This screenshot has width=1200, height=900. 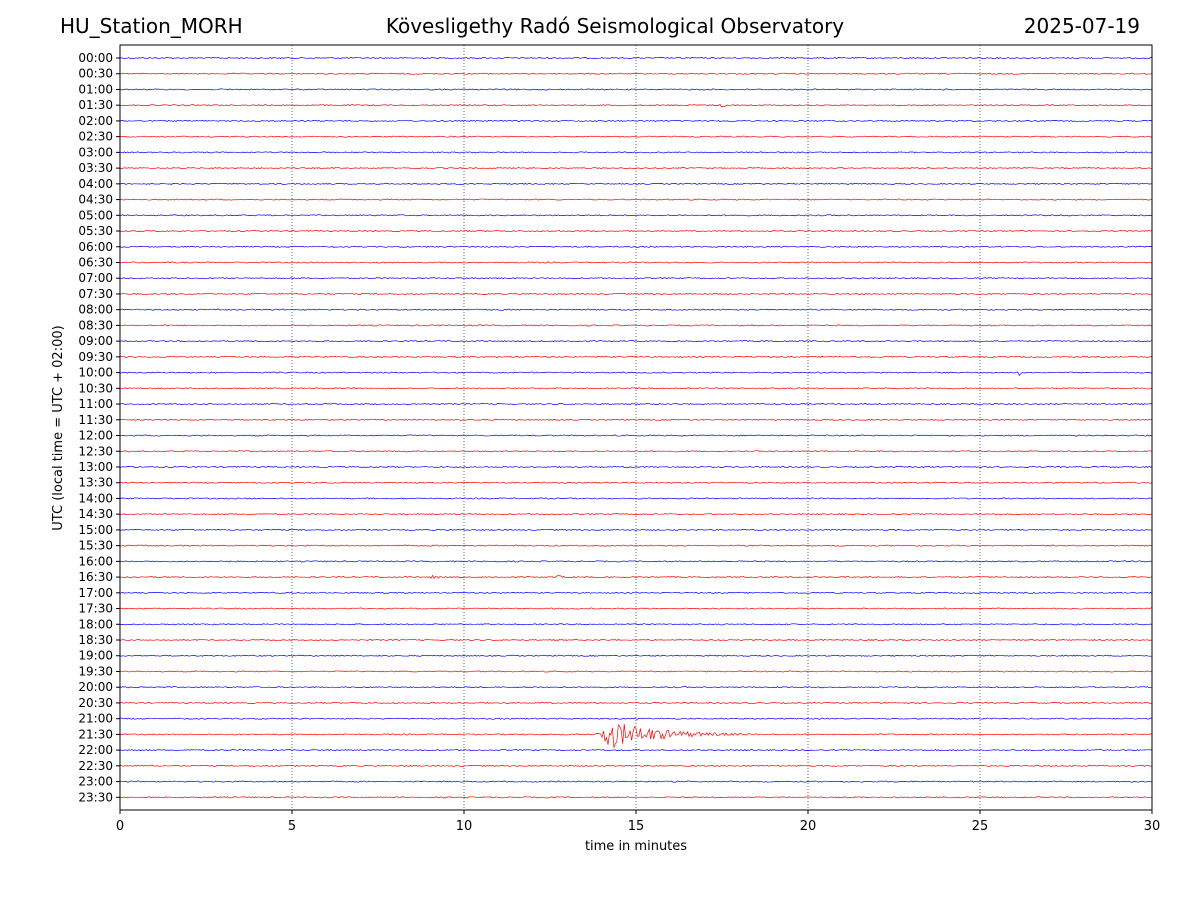 I want to click on y-tick-label: 04:30, so click(x=95, y=200).